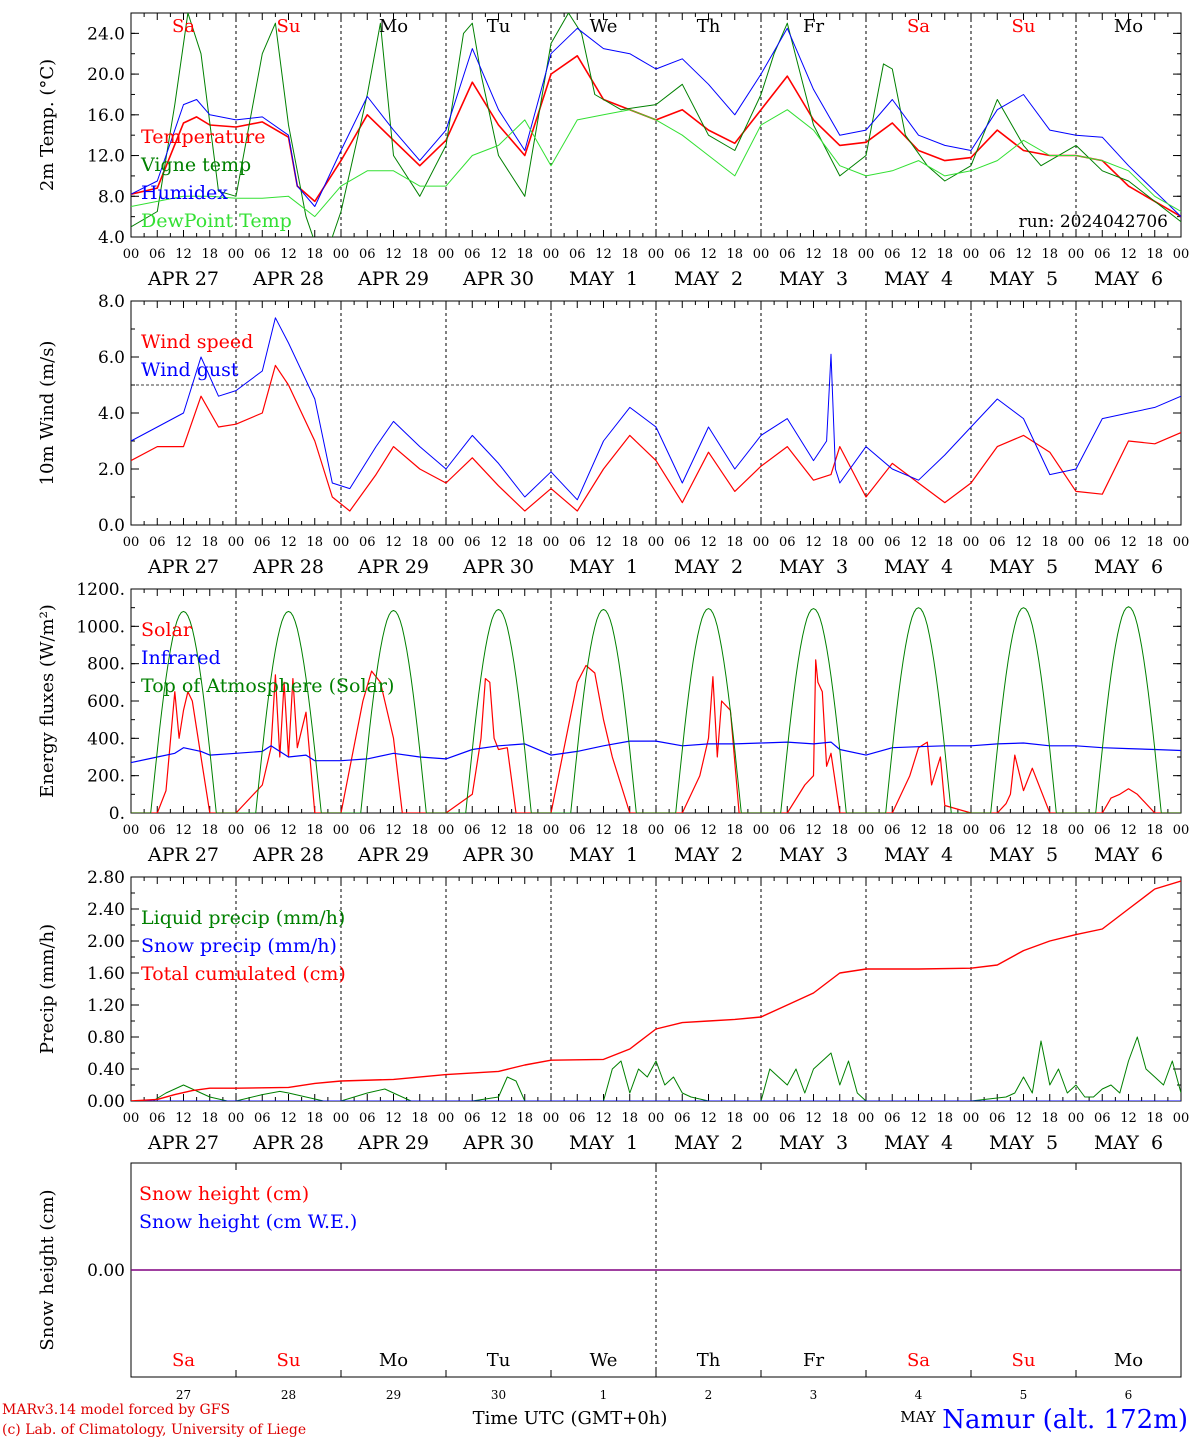 This screenshot has height=1440, width=1194. What do you see at coordinates (288, 567) in the screenshot?
I see `date-label: APR 28` at bounding box center [288, 567].